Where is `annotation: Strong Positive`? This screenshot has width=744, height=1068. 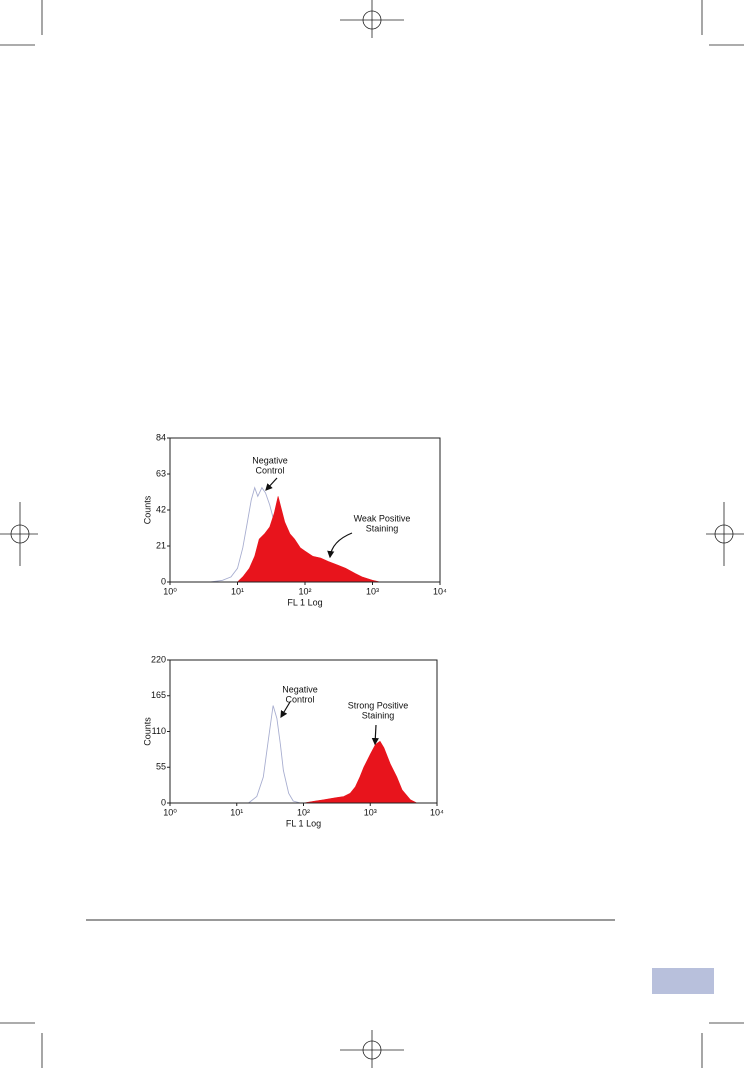 annotation: Strong Positive is located at coordinates (378, 705).